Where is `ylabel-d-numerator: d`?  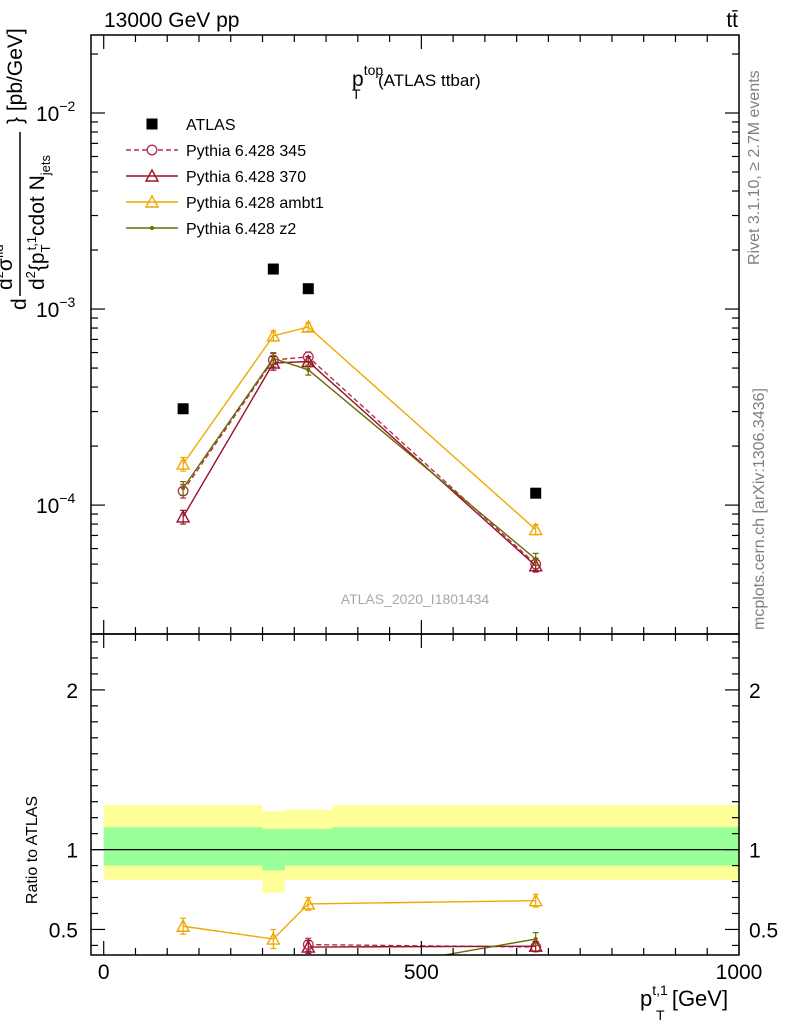
ylabel-d-numerator: d is located at coordinates (19, 304).